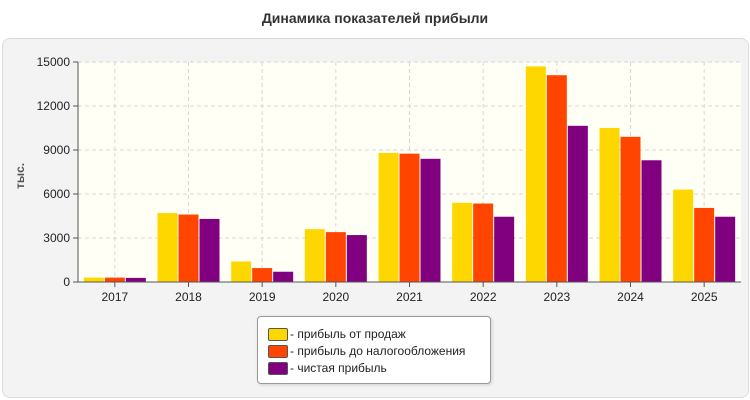 This screenshot has width=750, height=400. Describe the element at coordinates (20, 175) in the screenshot. I see `y-axis-label: тыс.` at that location.